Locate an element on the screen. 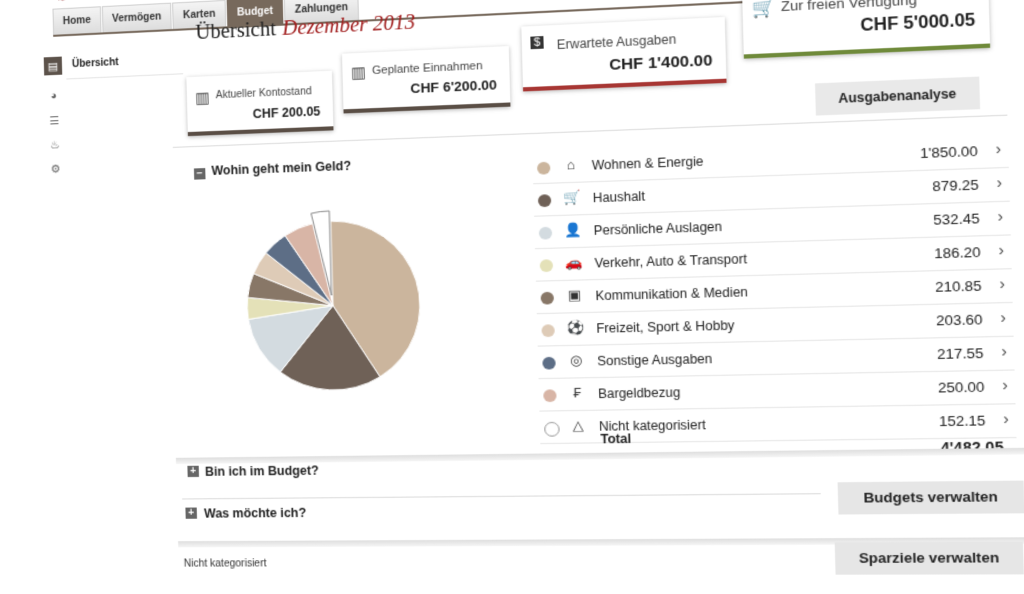 The image size is (1024, 594). page-title-text: Übersicht is located at coordinates (235, 31).